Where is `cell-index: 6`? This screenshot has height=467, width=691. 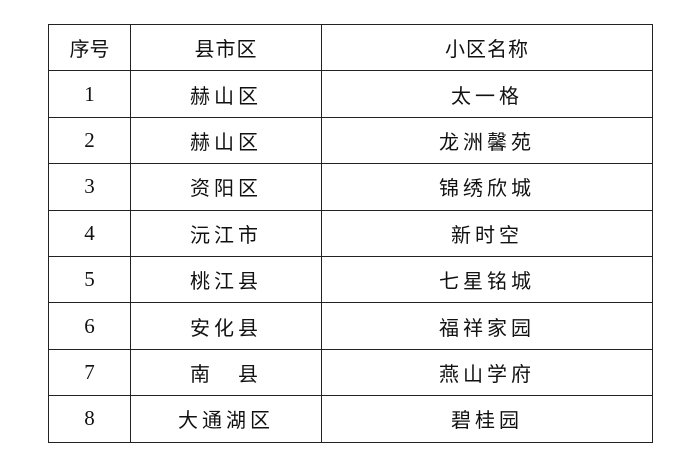
cell-index: 6 is located at coordinates (89, 326).